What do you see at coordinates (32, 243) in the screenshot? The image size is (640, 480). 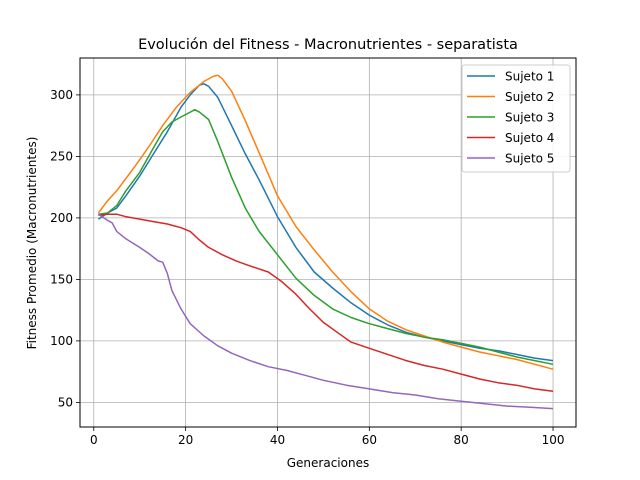 I see `y-axis-label: Fitness Promedio (Macronutrientes)` at bounding box center [32, 243].